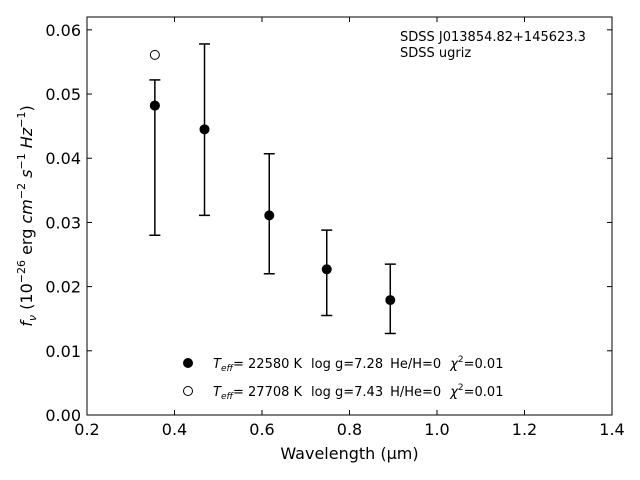 Image resolution: width=640 pixels, height=480 pixels. What do you see at coordinates (435, 53) in the screenshot?
I see `survey-name: SDSS ugriz` at bounding box center [435, 53].